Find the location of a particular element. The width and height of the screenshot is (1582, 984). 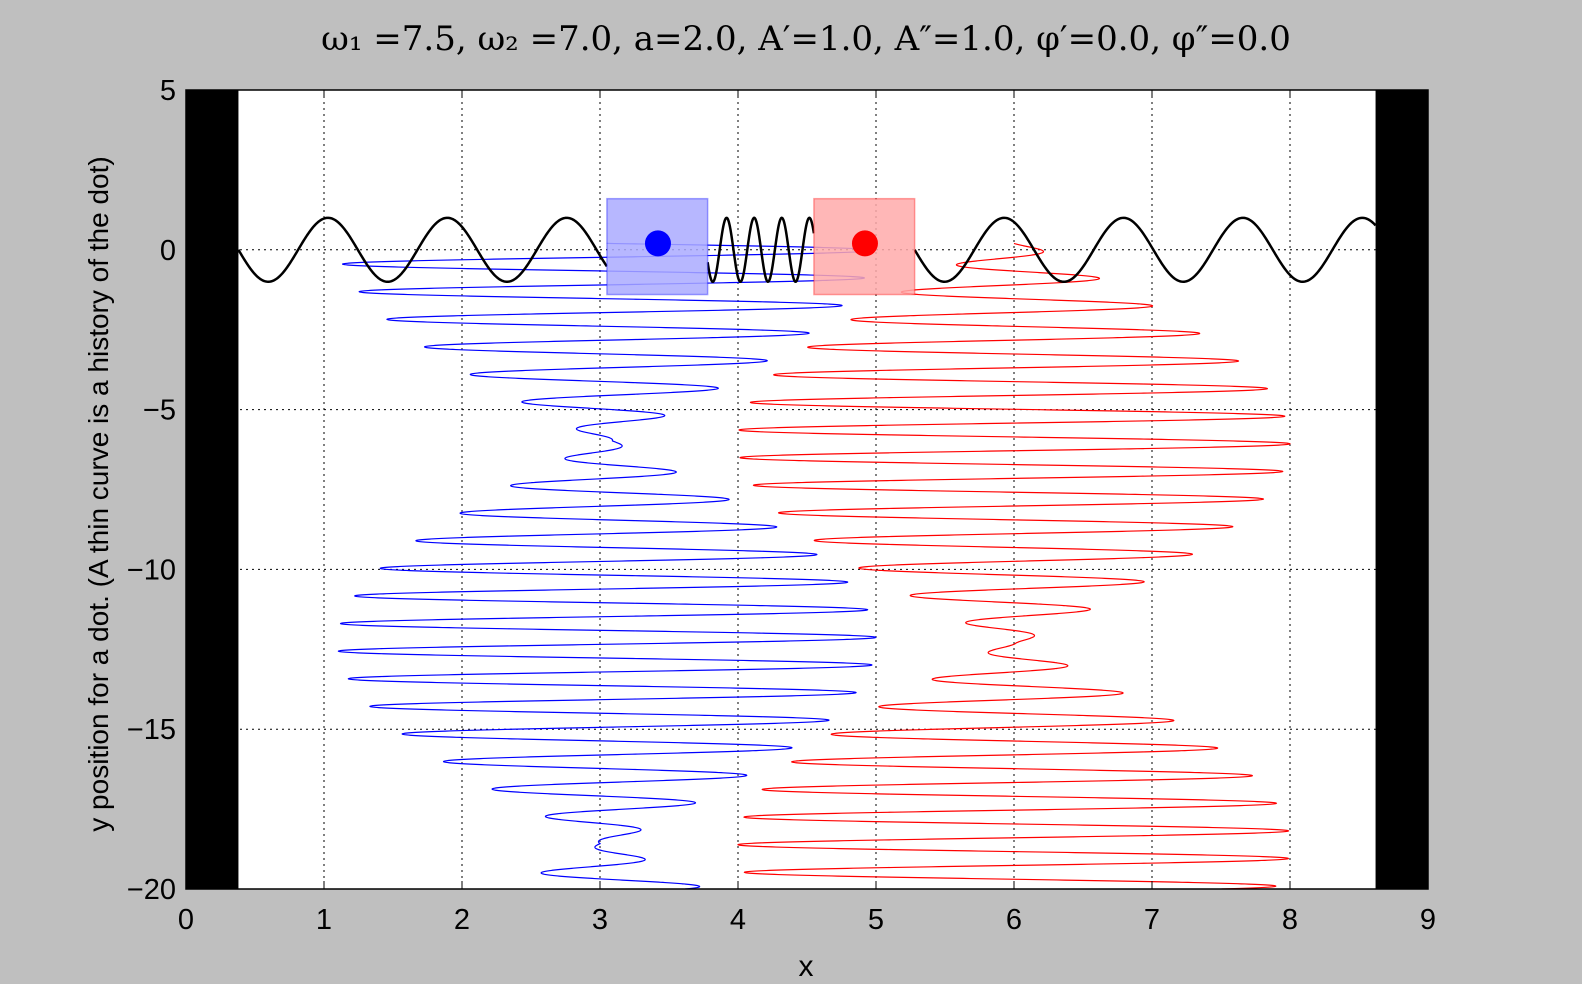

y-tick-label: −10 is located at coordinates (151, 570).